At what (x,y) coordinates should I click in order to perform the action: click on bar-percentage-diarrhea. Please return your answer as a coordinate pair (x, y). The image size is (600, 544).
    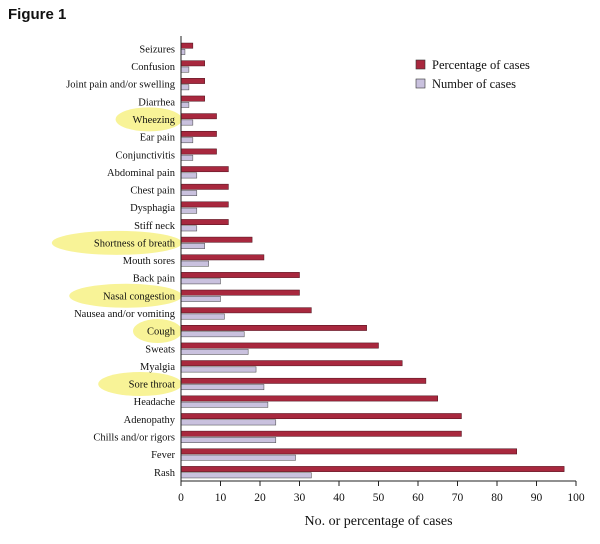
    Looking at the image, I should click on (192, 98).